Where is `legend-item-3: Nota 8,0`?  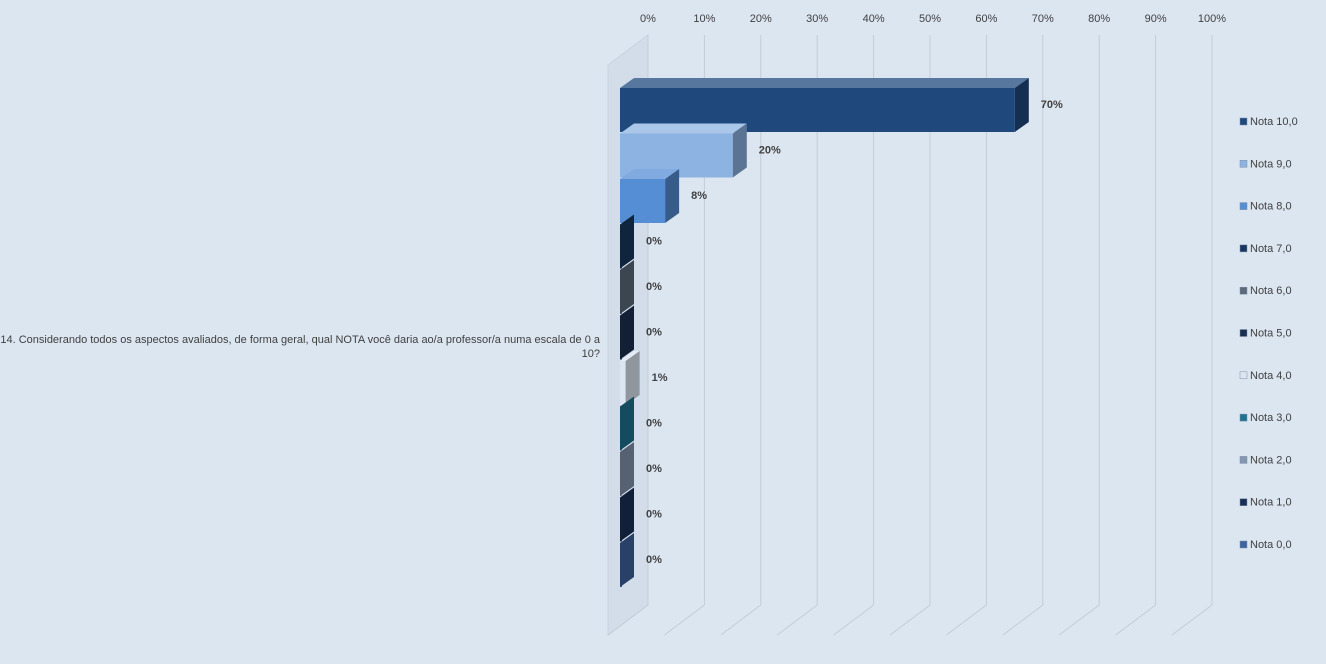 legend-item-3: Nota 8,0 is located at coordinates (1265, 207).